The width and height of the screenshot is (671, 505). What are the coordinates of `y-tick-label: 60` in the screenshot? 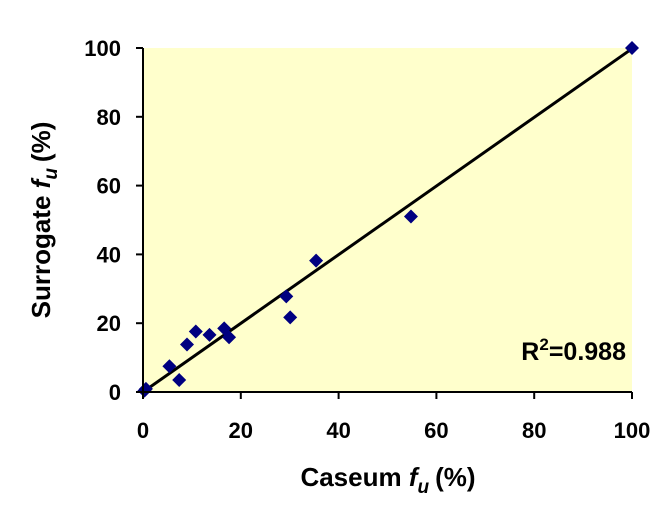 It's located at (109, 186).